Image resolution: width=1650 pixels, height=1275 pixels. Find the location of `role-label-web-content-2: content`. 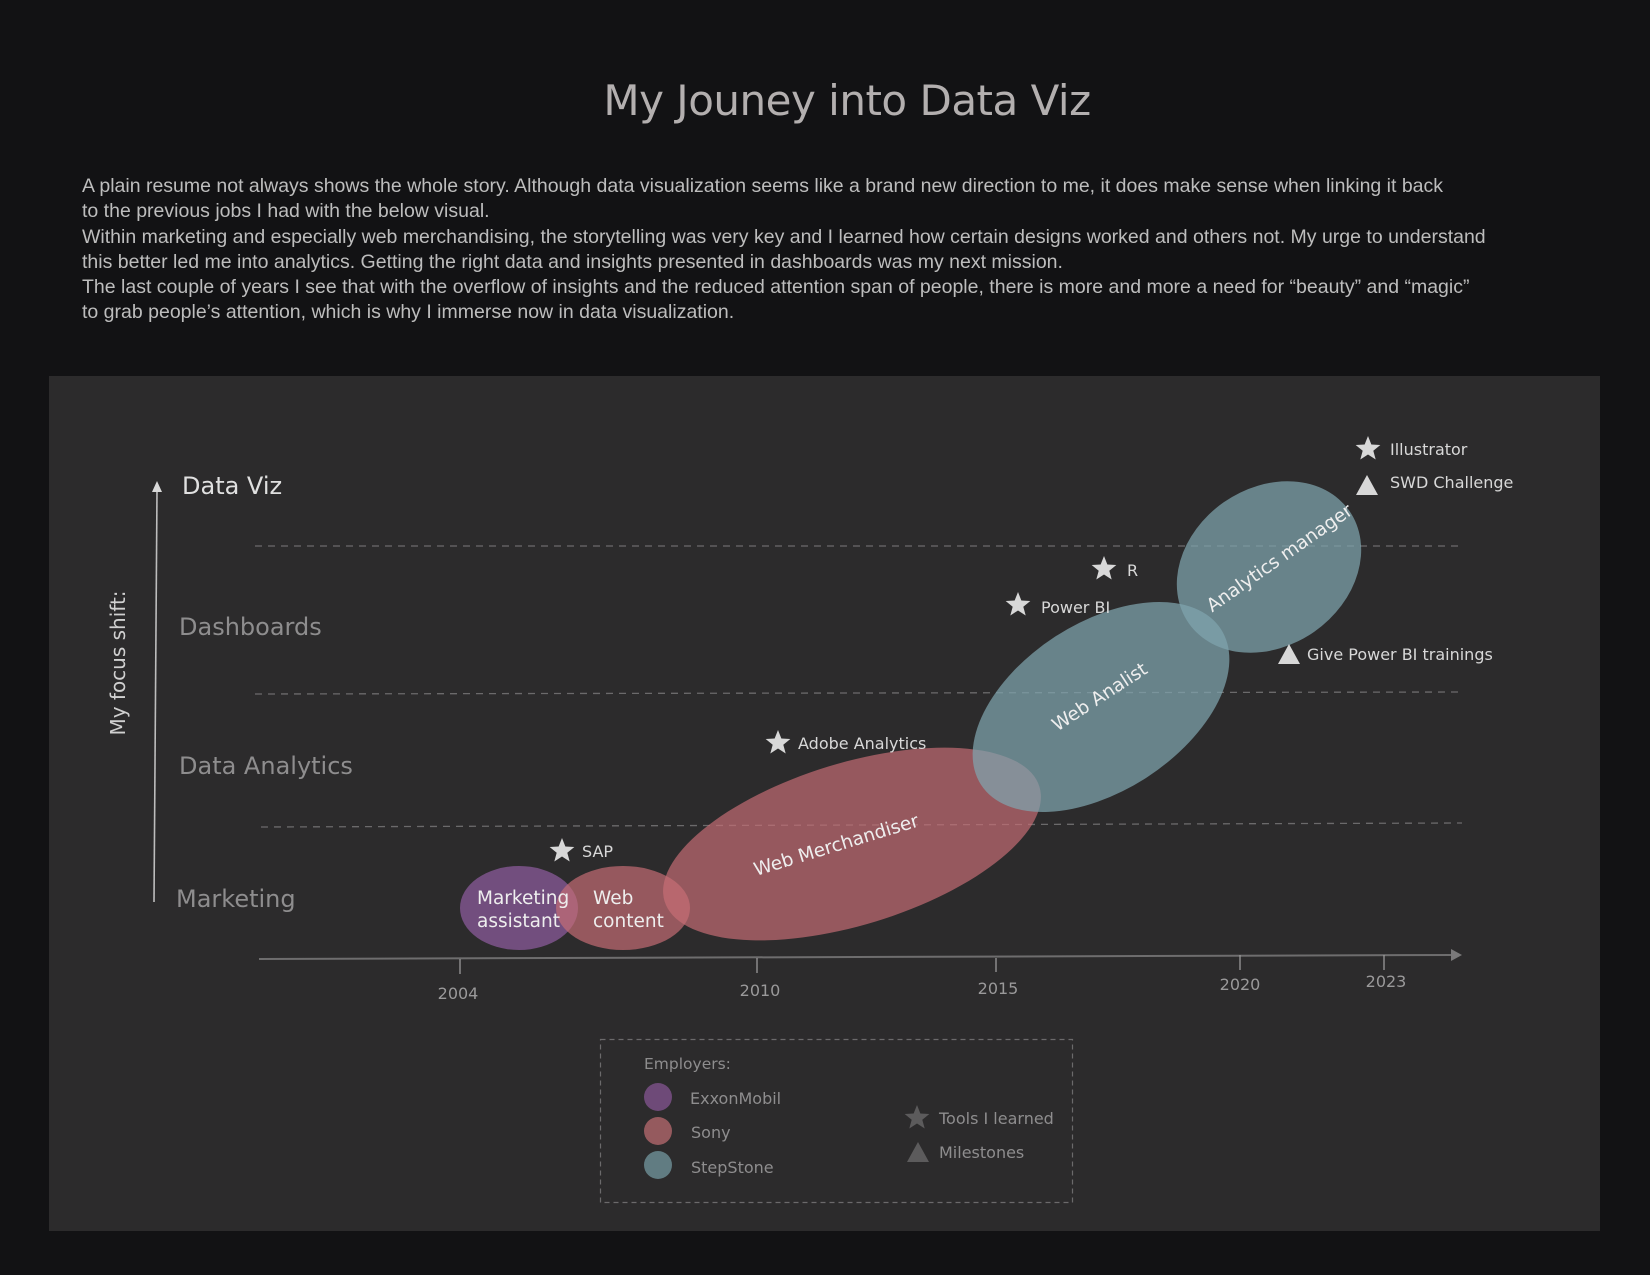

role-label-web-content-2: content is located at coordinates (628, 921).